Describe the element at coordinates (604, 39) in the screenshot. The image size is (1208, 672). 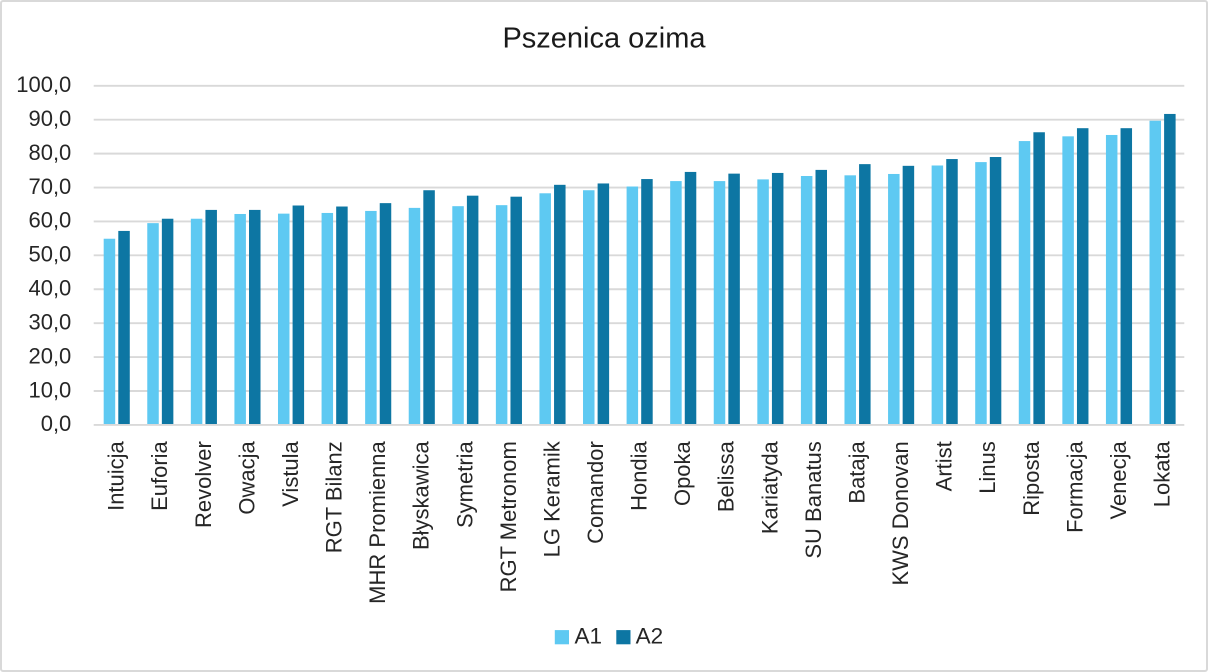
I see `svg-text: Pszenica ozima` at that location.